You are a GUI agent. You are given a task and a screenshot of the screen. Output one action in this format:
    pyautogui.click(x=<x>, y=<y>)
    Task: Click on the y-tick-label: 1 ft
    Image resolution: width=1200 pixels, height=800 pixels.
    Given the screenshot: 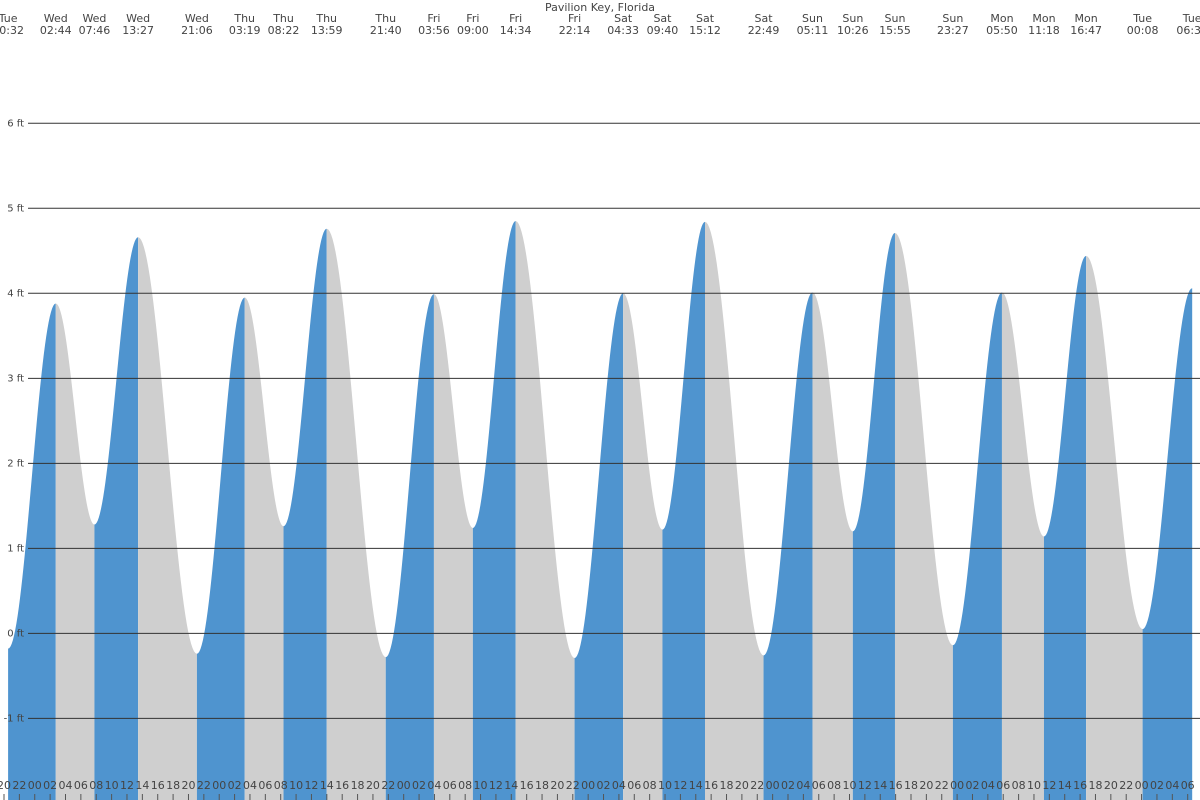 What is the action you would take?
    pyautogui.click(x=15, y=548)
    